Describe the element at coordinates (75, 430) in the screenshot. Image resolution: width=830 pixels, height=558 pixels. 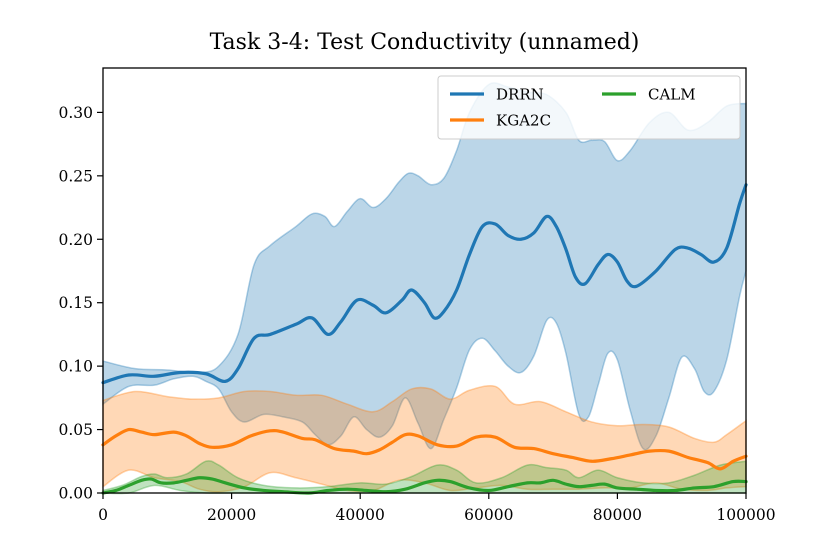
I see `y-tick-label: 0.05` at that location.